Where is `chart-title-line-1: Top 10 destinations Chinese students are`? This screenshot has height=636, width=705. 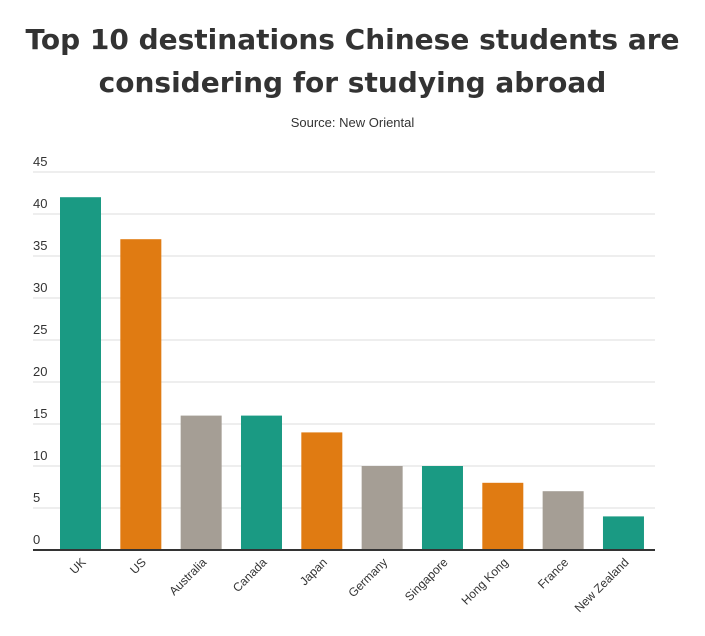 chart-title-line-1: Top 10 destinations Chinese students are is located at coordinates (352, 39).